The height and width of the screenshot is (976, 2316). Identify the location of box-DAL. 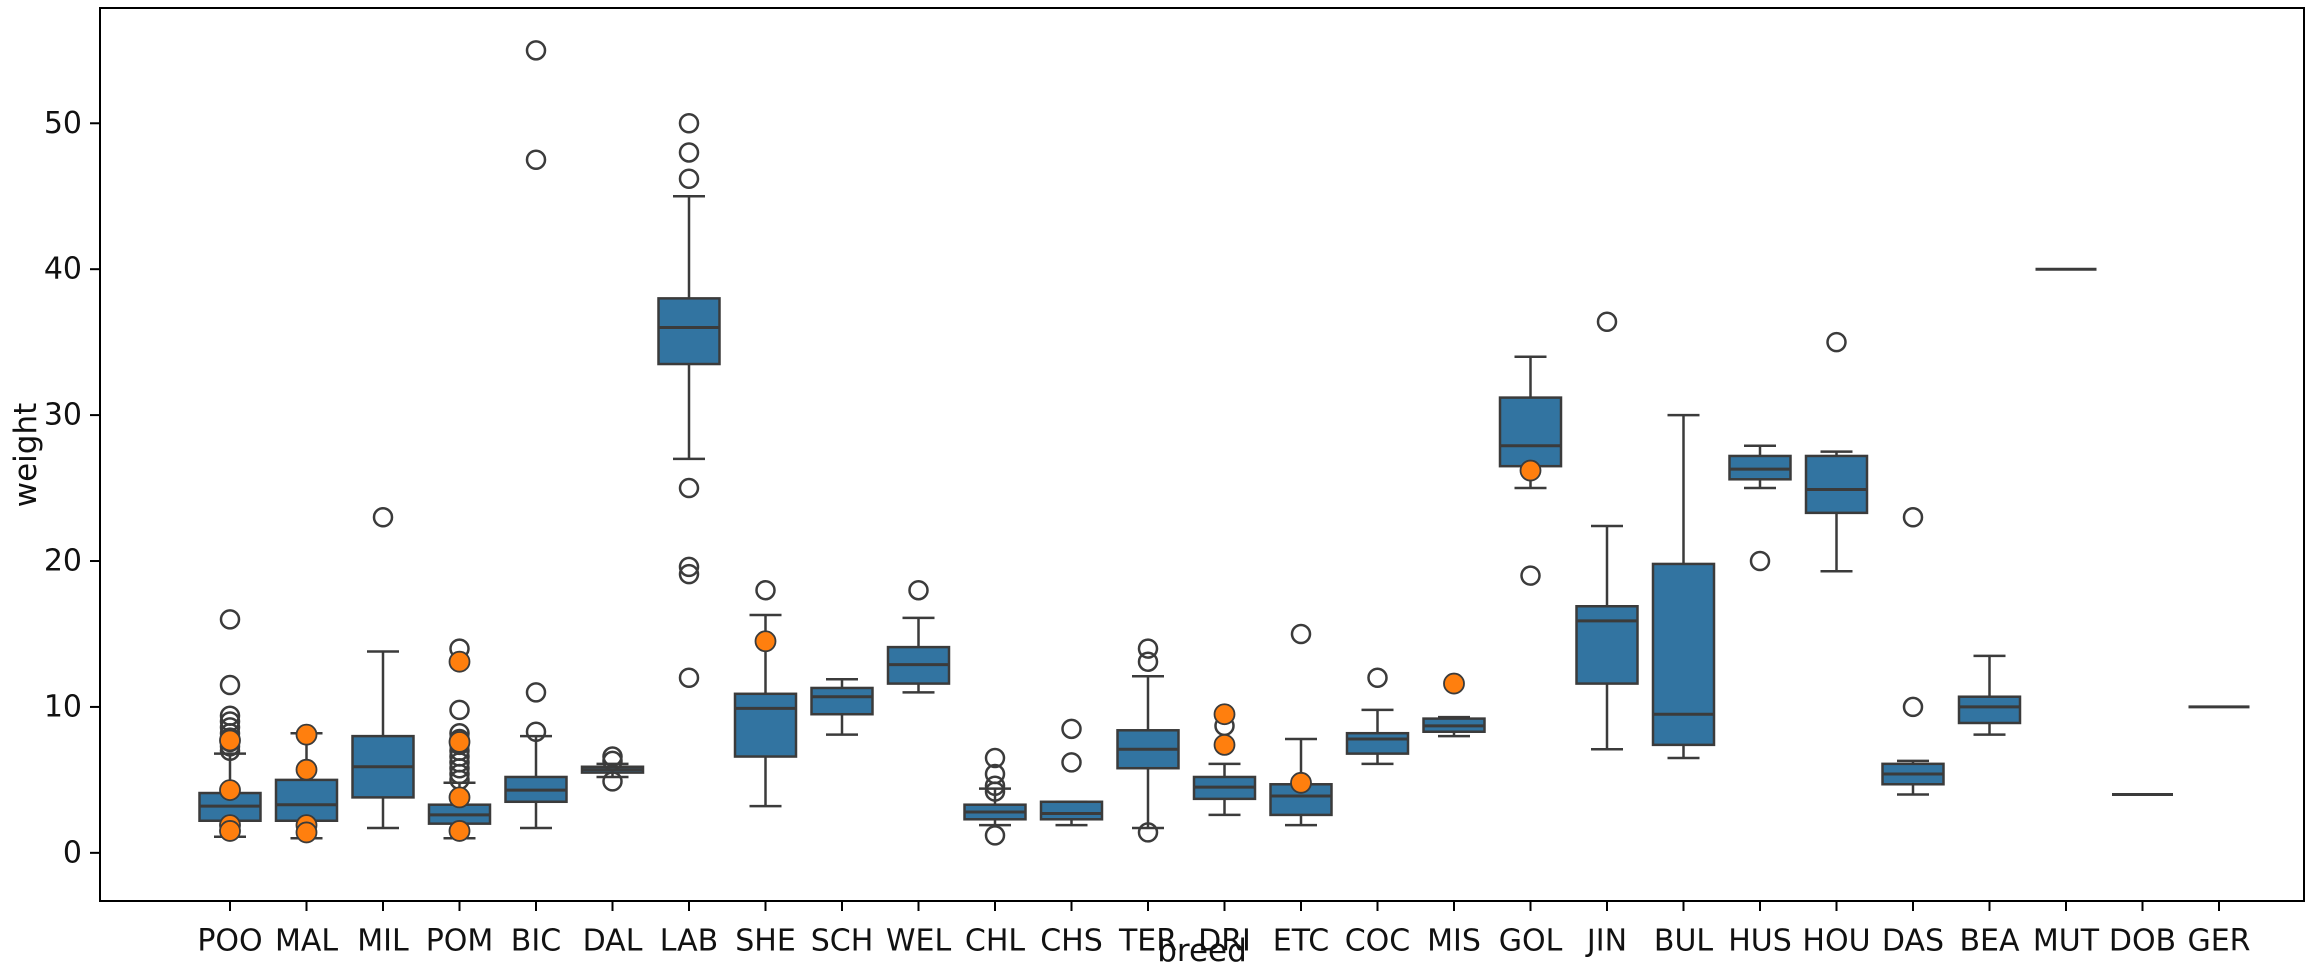
(612, 769).